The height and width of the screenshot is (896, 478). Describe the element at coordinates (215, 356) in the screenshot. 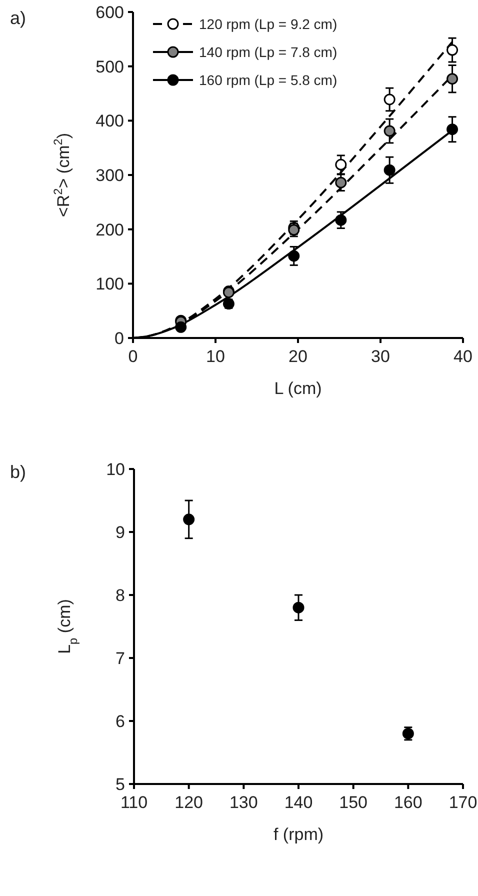

I see `x-tick-label: 10` at that location.